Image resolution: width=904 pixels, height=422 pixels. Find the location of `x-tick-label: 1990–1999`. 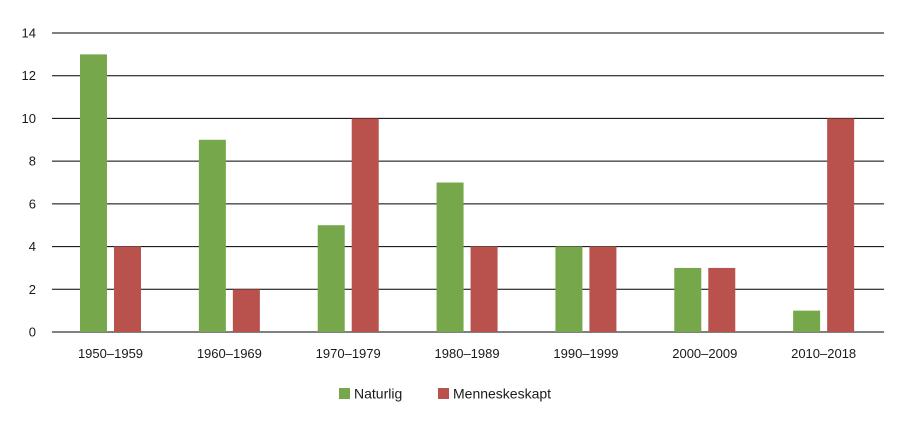

x-tick-label: 1990–1999 is located at coordinates (585, 353).